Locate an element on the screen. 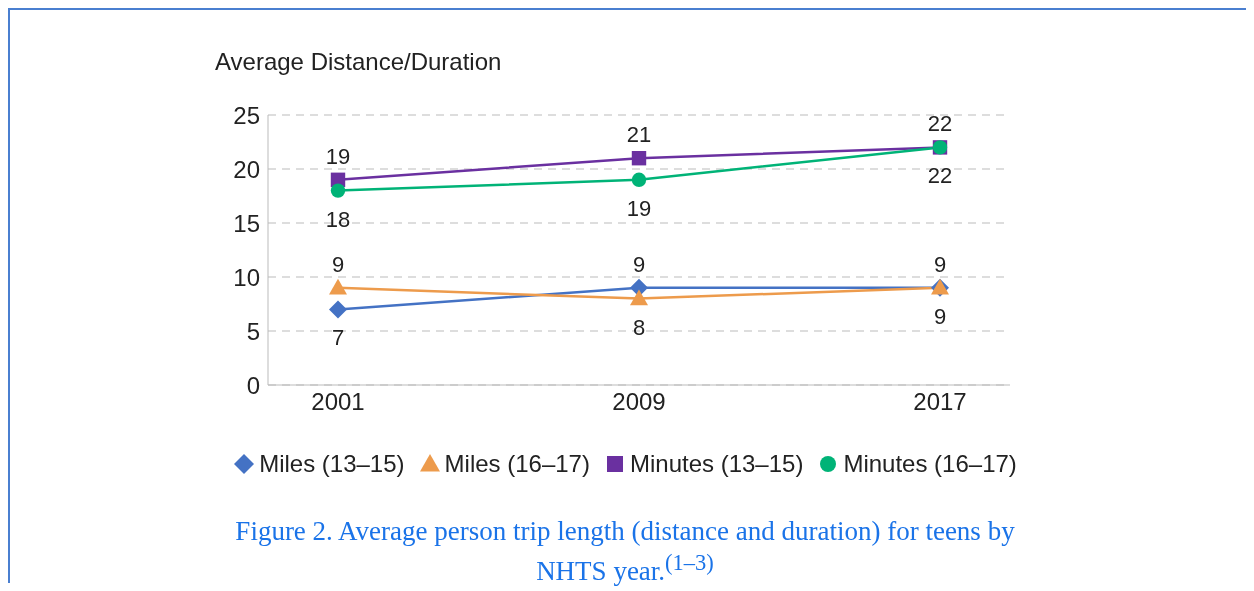  x-tick-label: 2017 is located at coordinates (940, 402).